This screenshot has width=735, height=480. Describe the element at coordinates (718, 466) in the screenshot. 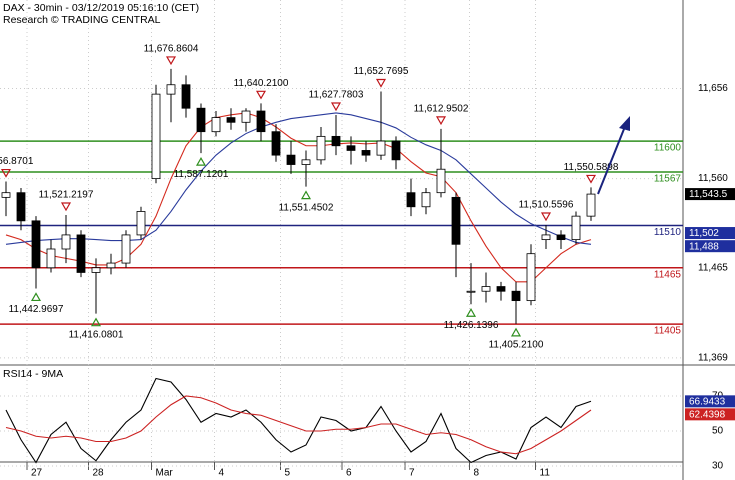

I see `y-tick-label: 30` at that location.